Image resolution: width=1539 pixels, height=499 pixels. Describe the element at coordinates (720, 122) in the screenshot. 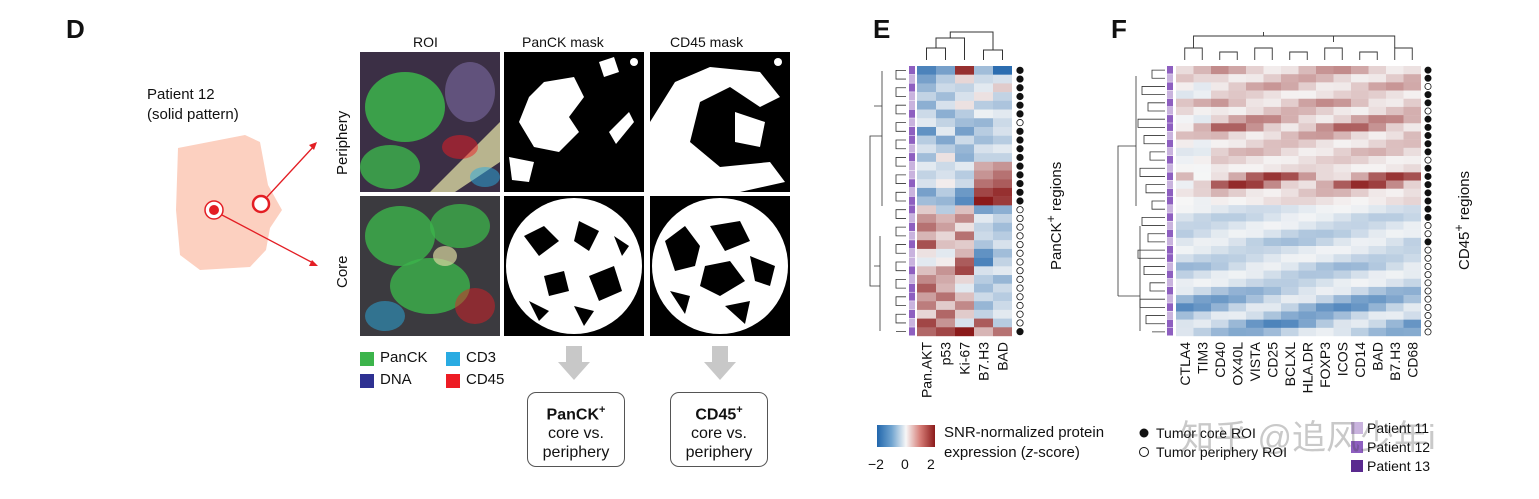

I see `cd45-mask-periphery` at that location.